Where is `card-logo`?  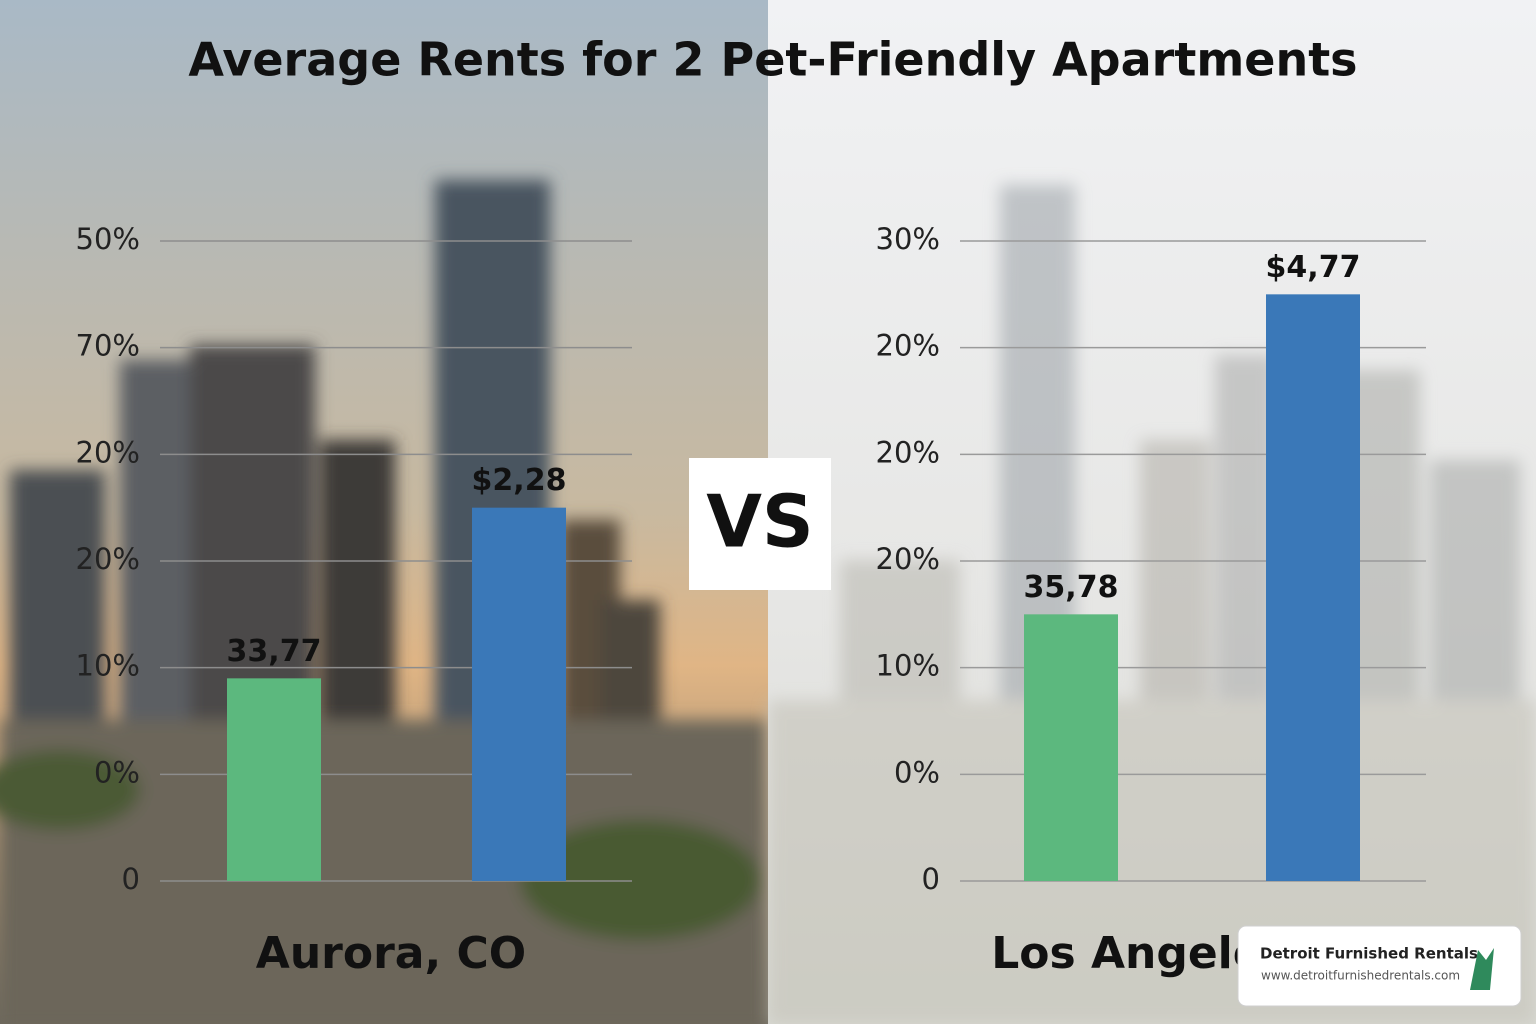 card-logo is located at coordinates (1482, 969).